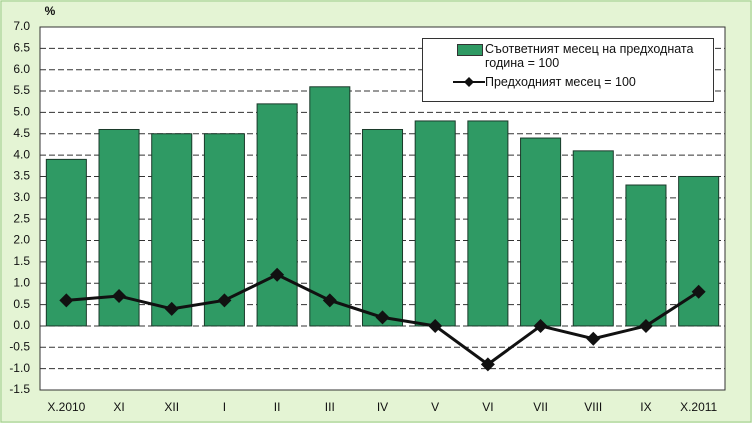  I want to click on x-tick-label: XII, so click(171, 407).